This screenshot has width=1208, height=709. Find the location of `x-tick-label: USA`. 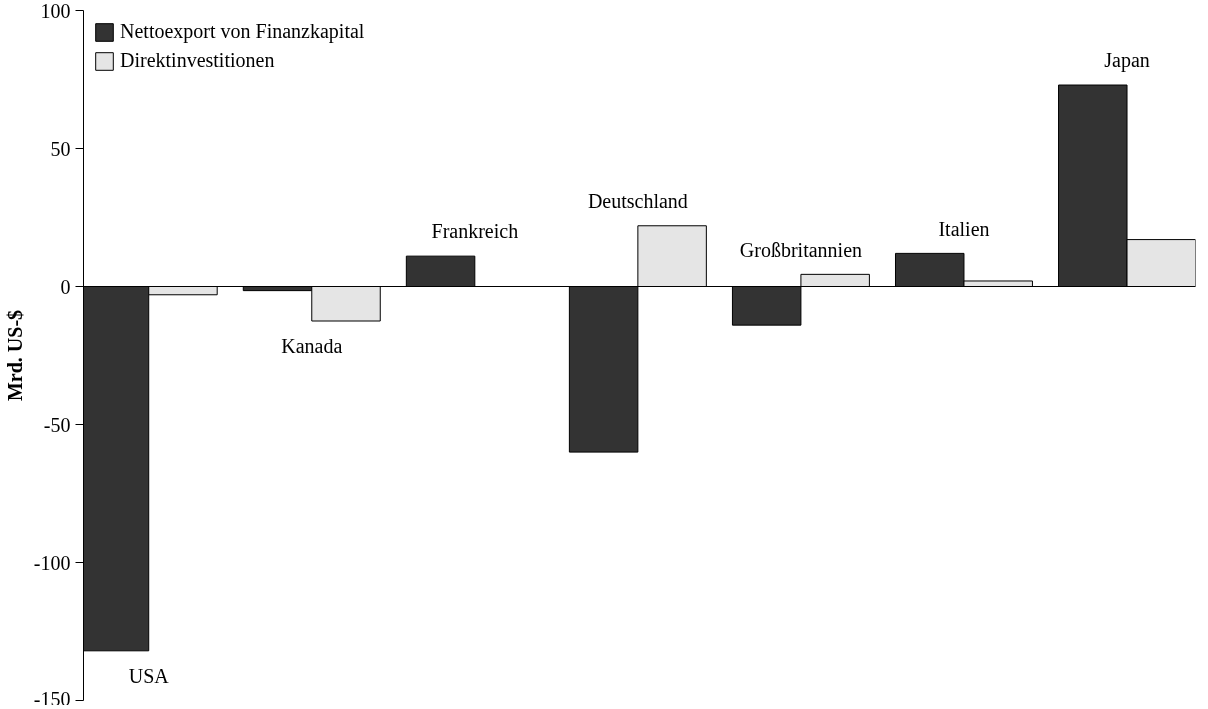

x-tick-label: USA is located at coordinates (149, 675).